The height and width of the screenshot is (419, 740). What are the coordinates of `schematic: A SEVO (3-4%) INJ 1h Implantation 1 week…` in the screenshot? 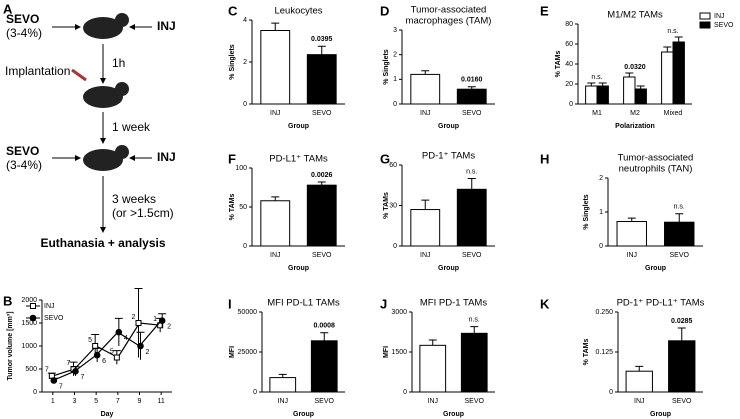 It's located at (89, 125).